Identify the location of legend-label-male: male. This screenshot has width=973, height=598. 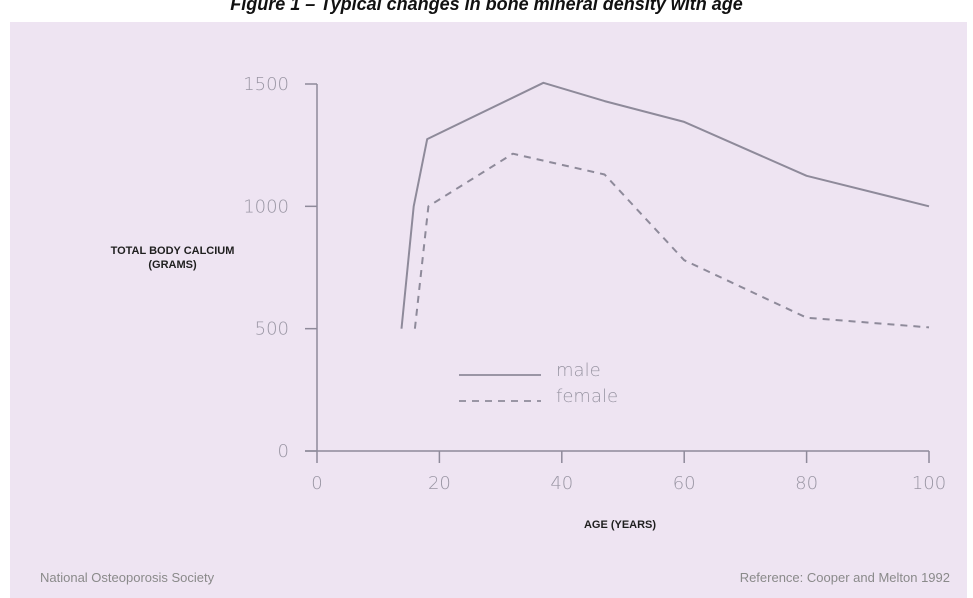
(578, 370).